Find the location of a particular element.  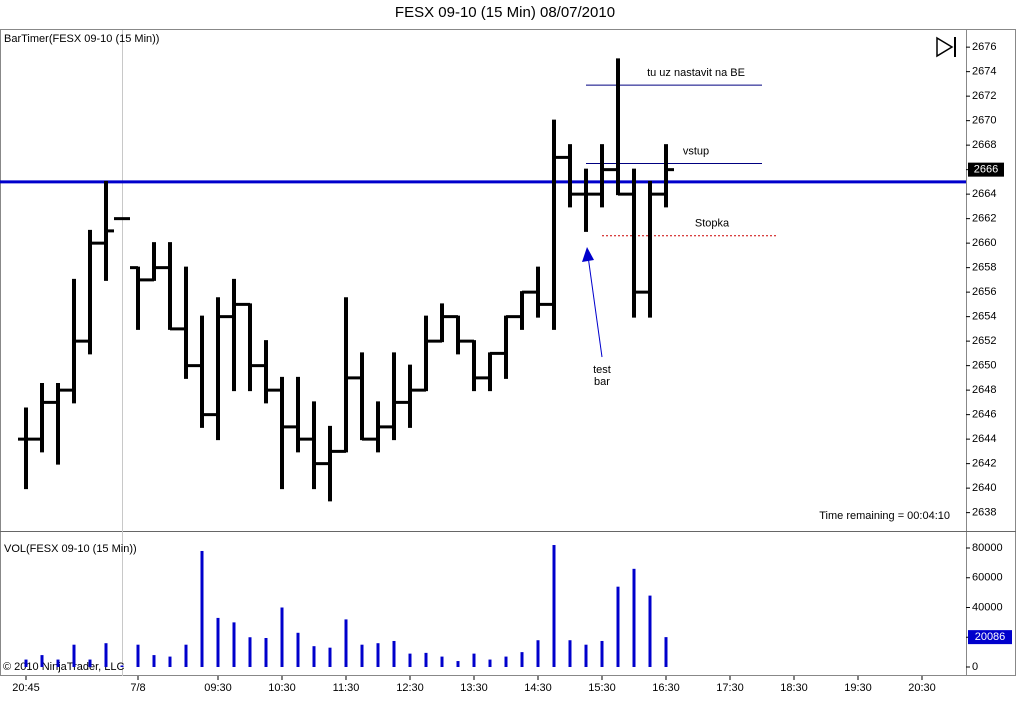

panel-label: BarTimer(FESX 09-10 (15 Min)) is located at coordinates (81, 39).